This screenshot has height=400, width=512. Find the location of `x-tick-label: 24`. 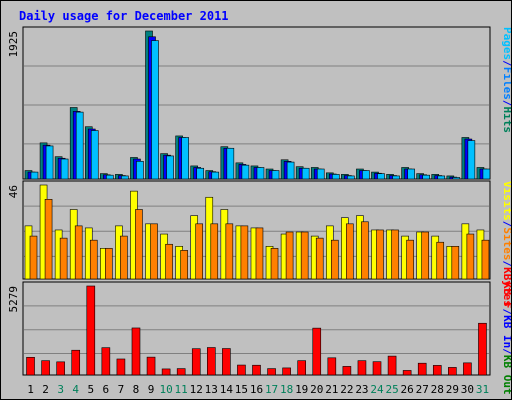

x-tick-label: 24 is located at coordinates (377, 389).